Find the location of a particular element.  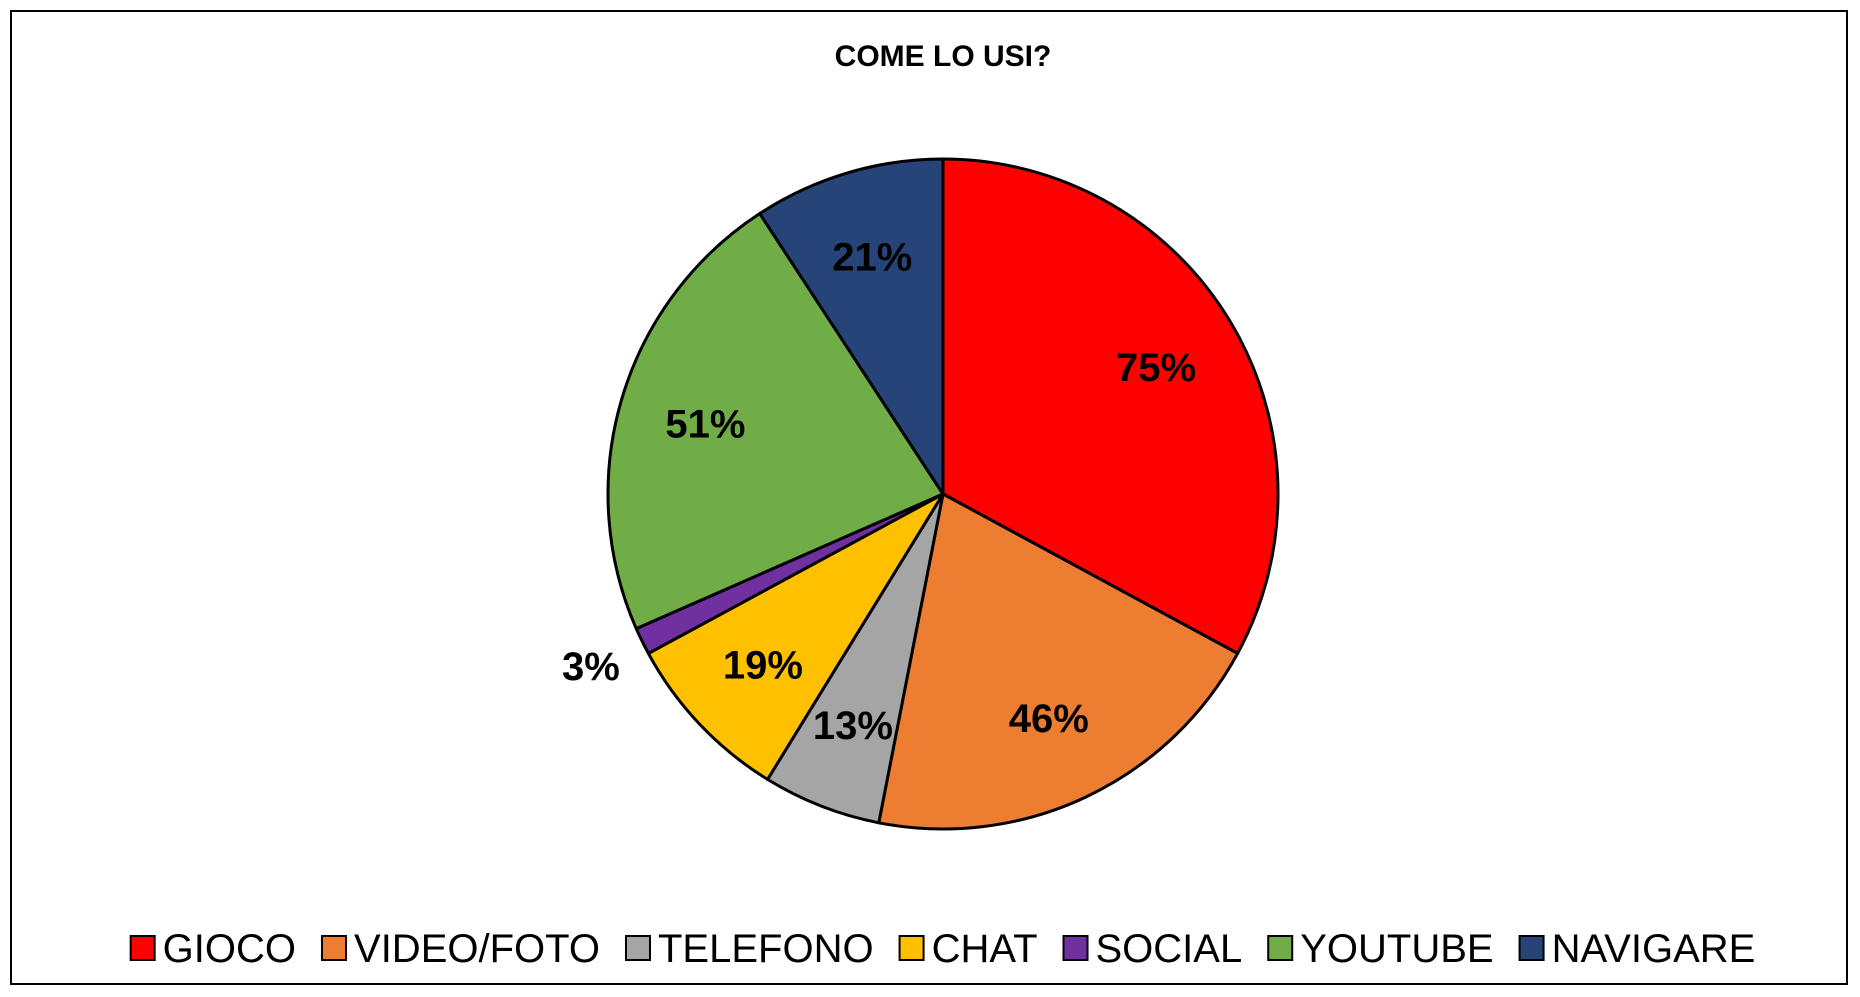

legend-item-navigare: NAVIGARE is located at coordinates (1637, 949).